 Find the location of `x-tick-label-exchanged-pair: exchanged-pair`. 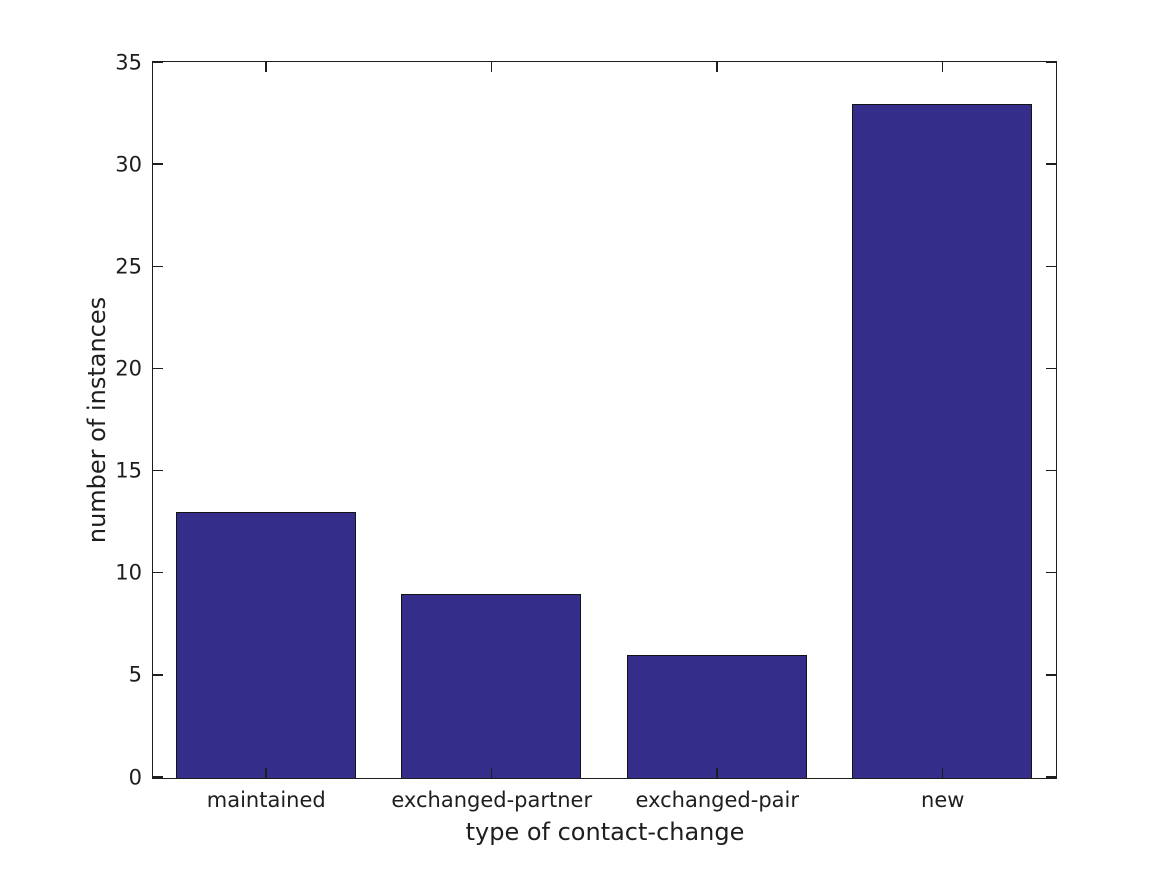

x-tick-label-exchanged-pair: exchanged-pair is located at coordinates (717, 800).